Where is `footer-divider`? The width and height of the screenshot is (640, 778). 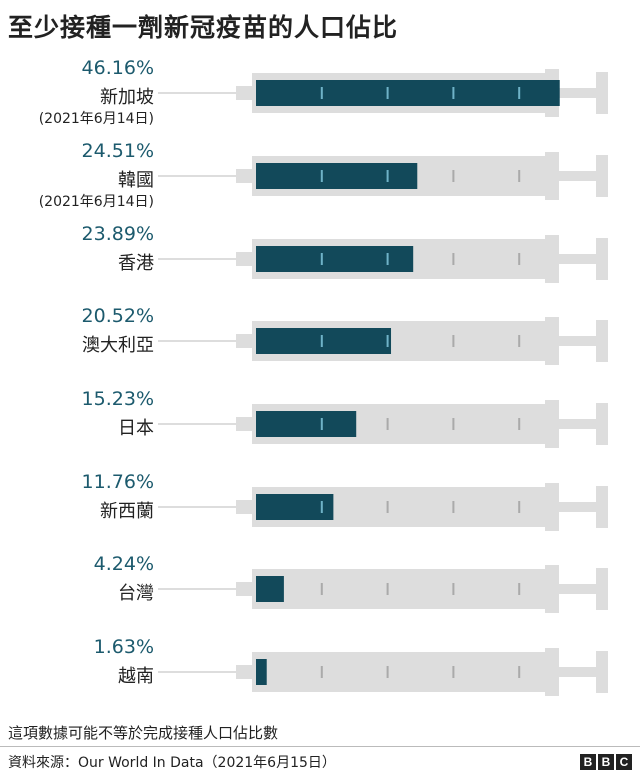
footer-divider is located at coordinates (320, 746).